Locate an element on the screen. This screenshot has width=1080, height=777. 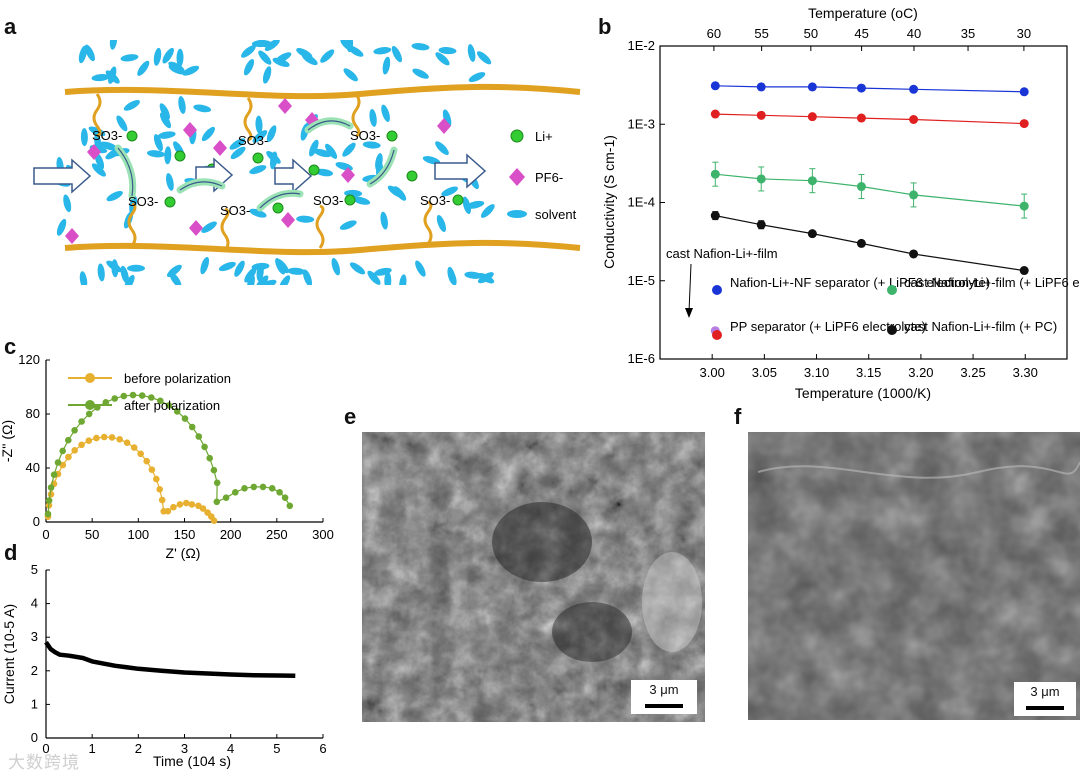
y-tick-label: 1E-6 is located at coordinates (641, 358).